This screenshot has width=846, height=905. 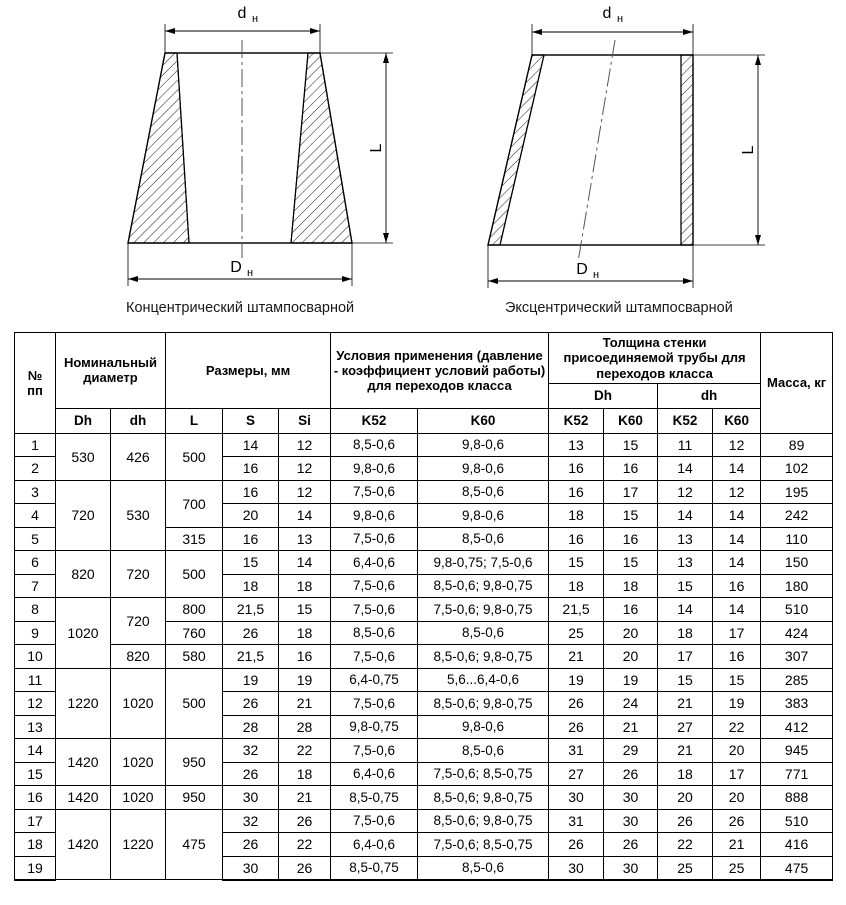 What do you see at coordinates (138, 656) in the screenshot?
I see `cell-dh: 820` at bounding box center [138, 656].